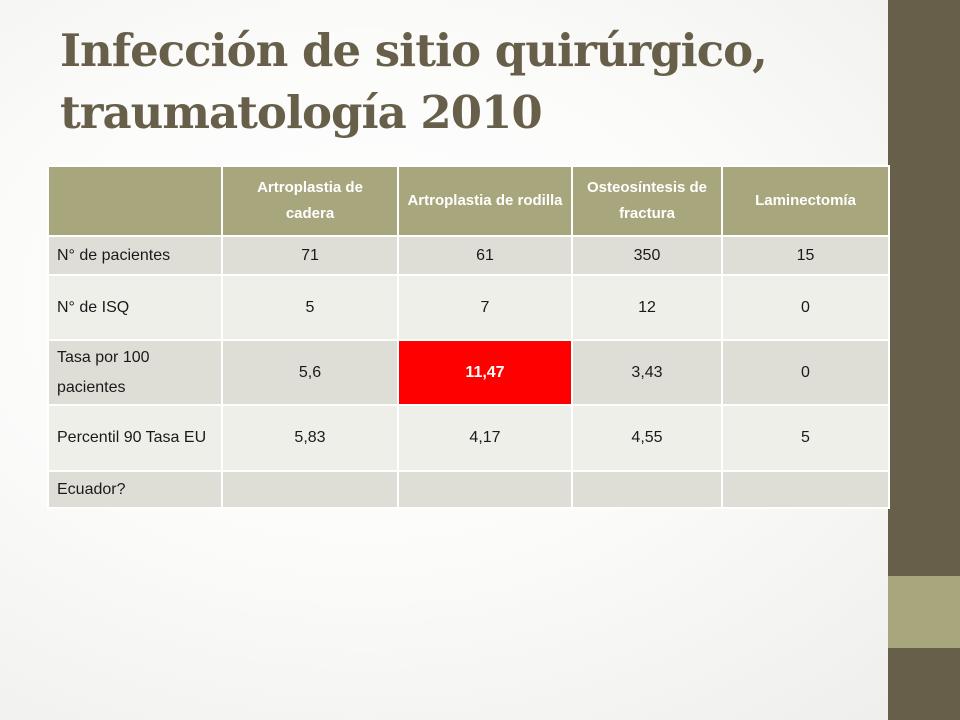 The width and height of the screenshot is (960, 720). Describe the element at coordinates (647, 438) in the screenshot. I see `table-cell: 4,55` at that location.